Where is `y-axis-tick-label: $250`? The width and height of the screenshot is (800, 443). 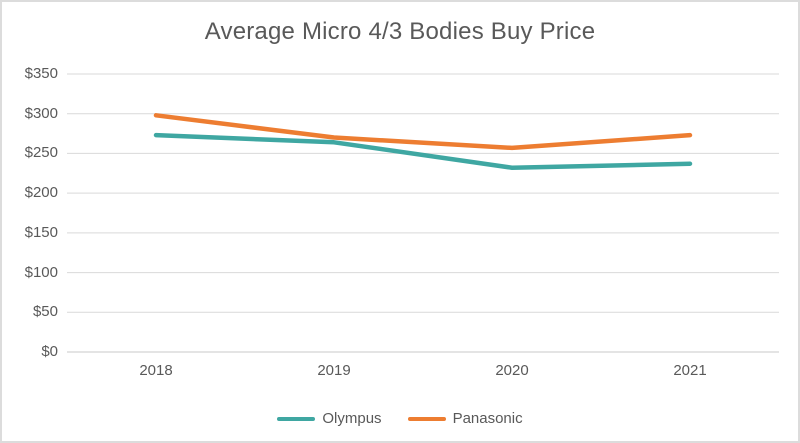
y-axis-tick-label: $250 is located at coordinates (41, 153).